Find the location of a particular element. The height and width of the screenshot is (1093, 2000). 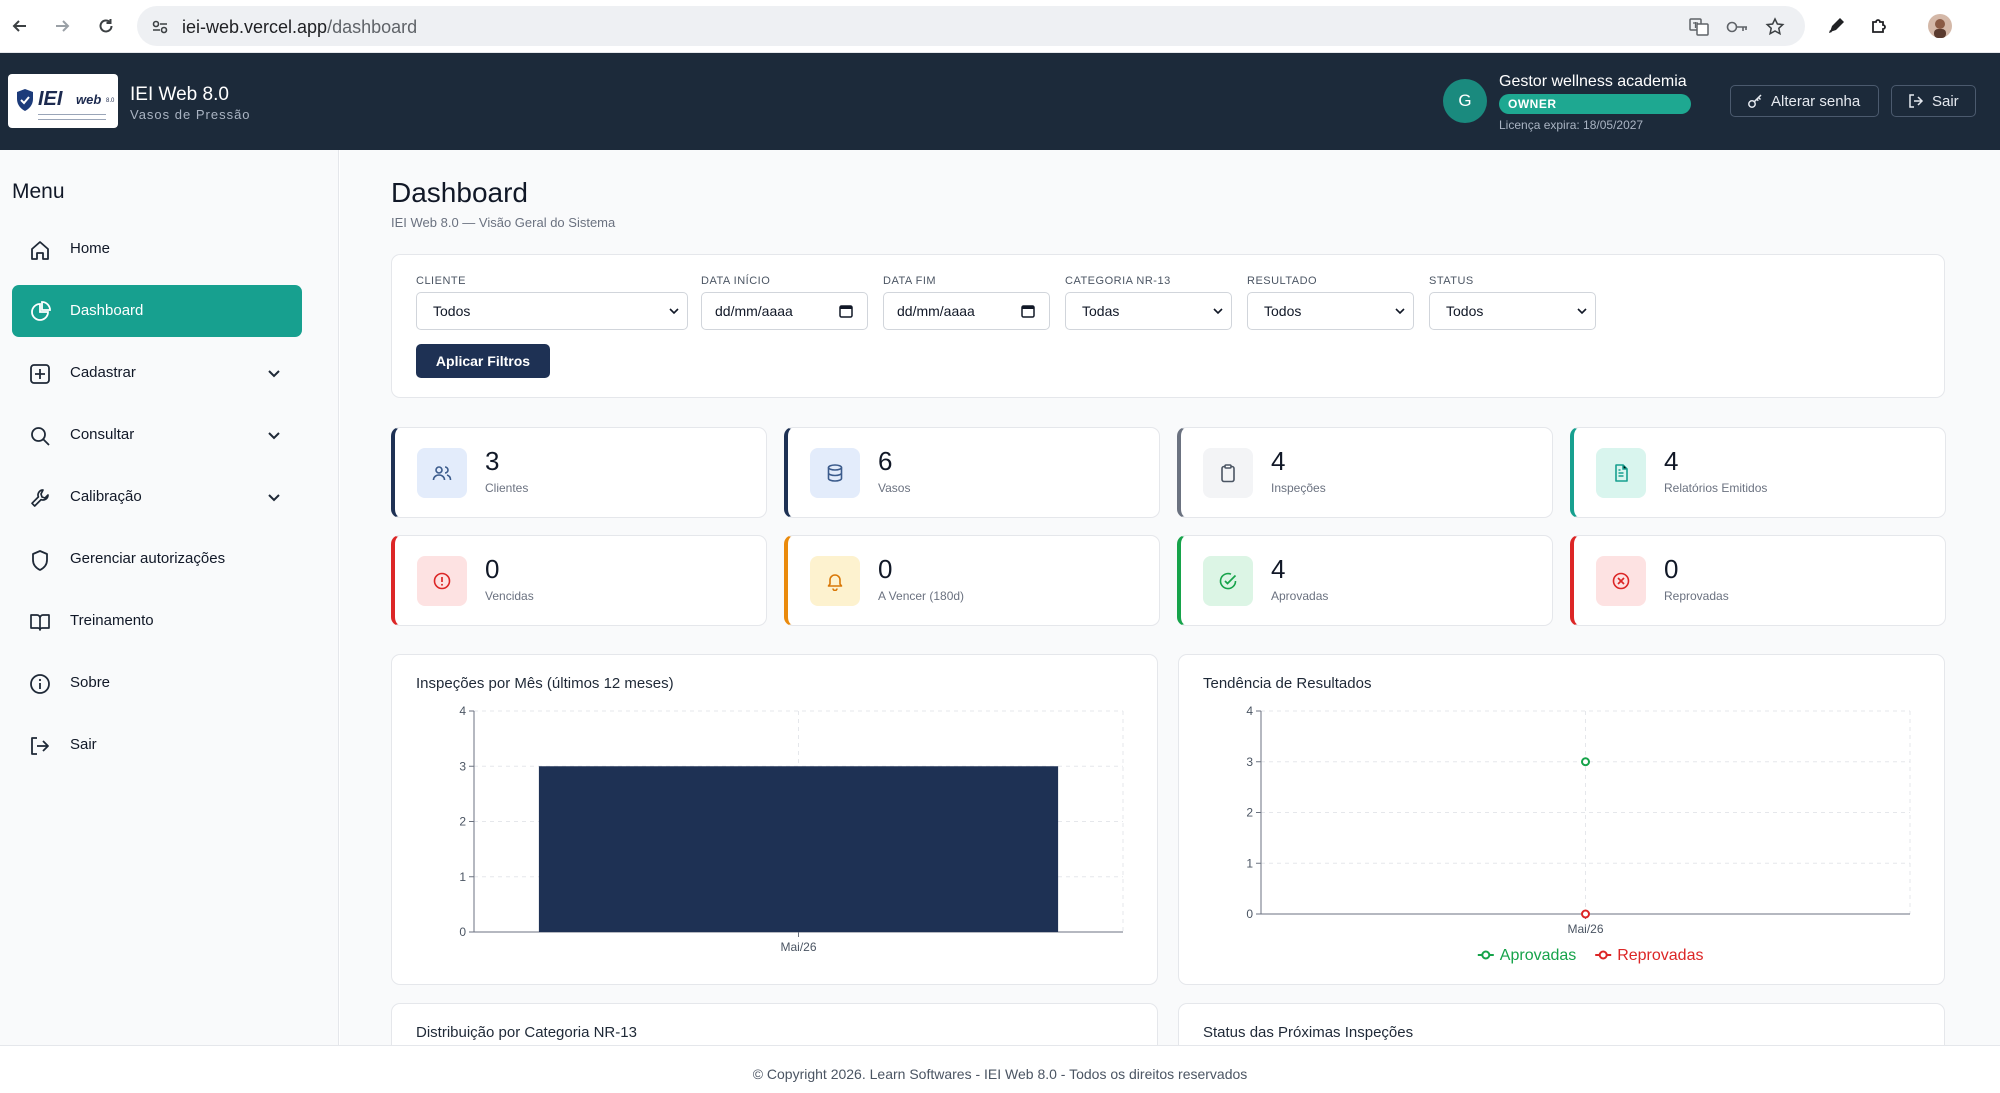

logo-brand: IEI is located at coordinates (50, 99).